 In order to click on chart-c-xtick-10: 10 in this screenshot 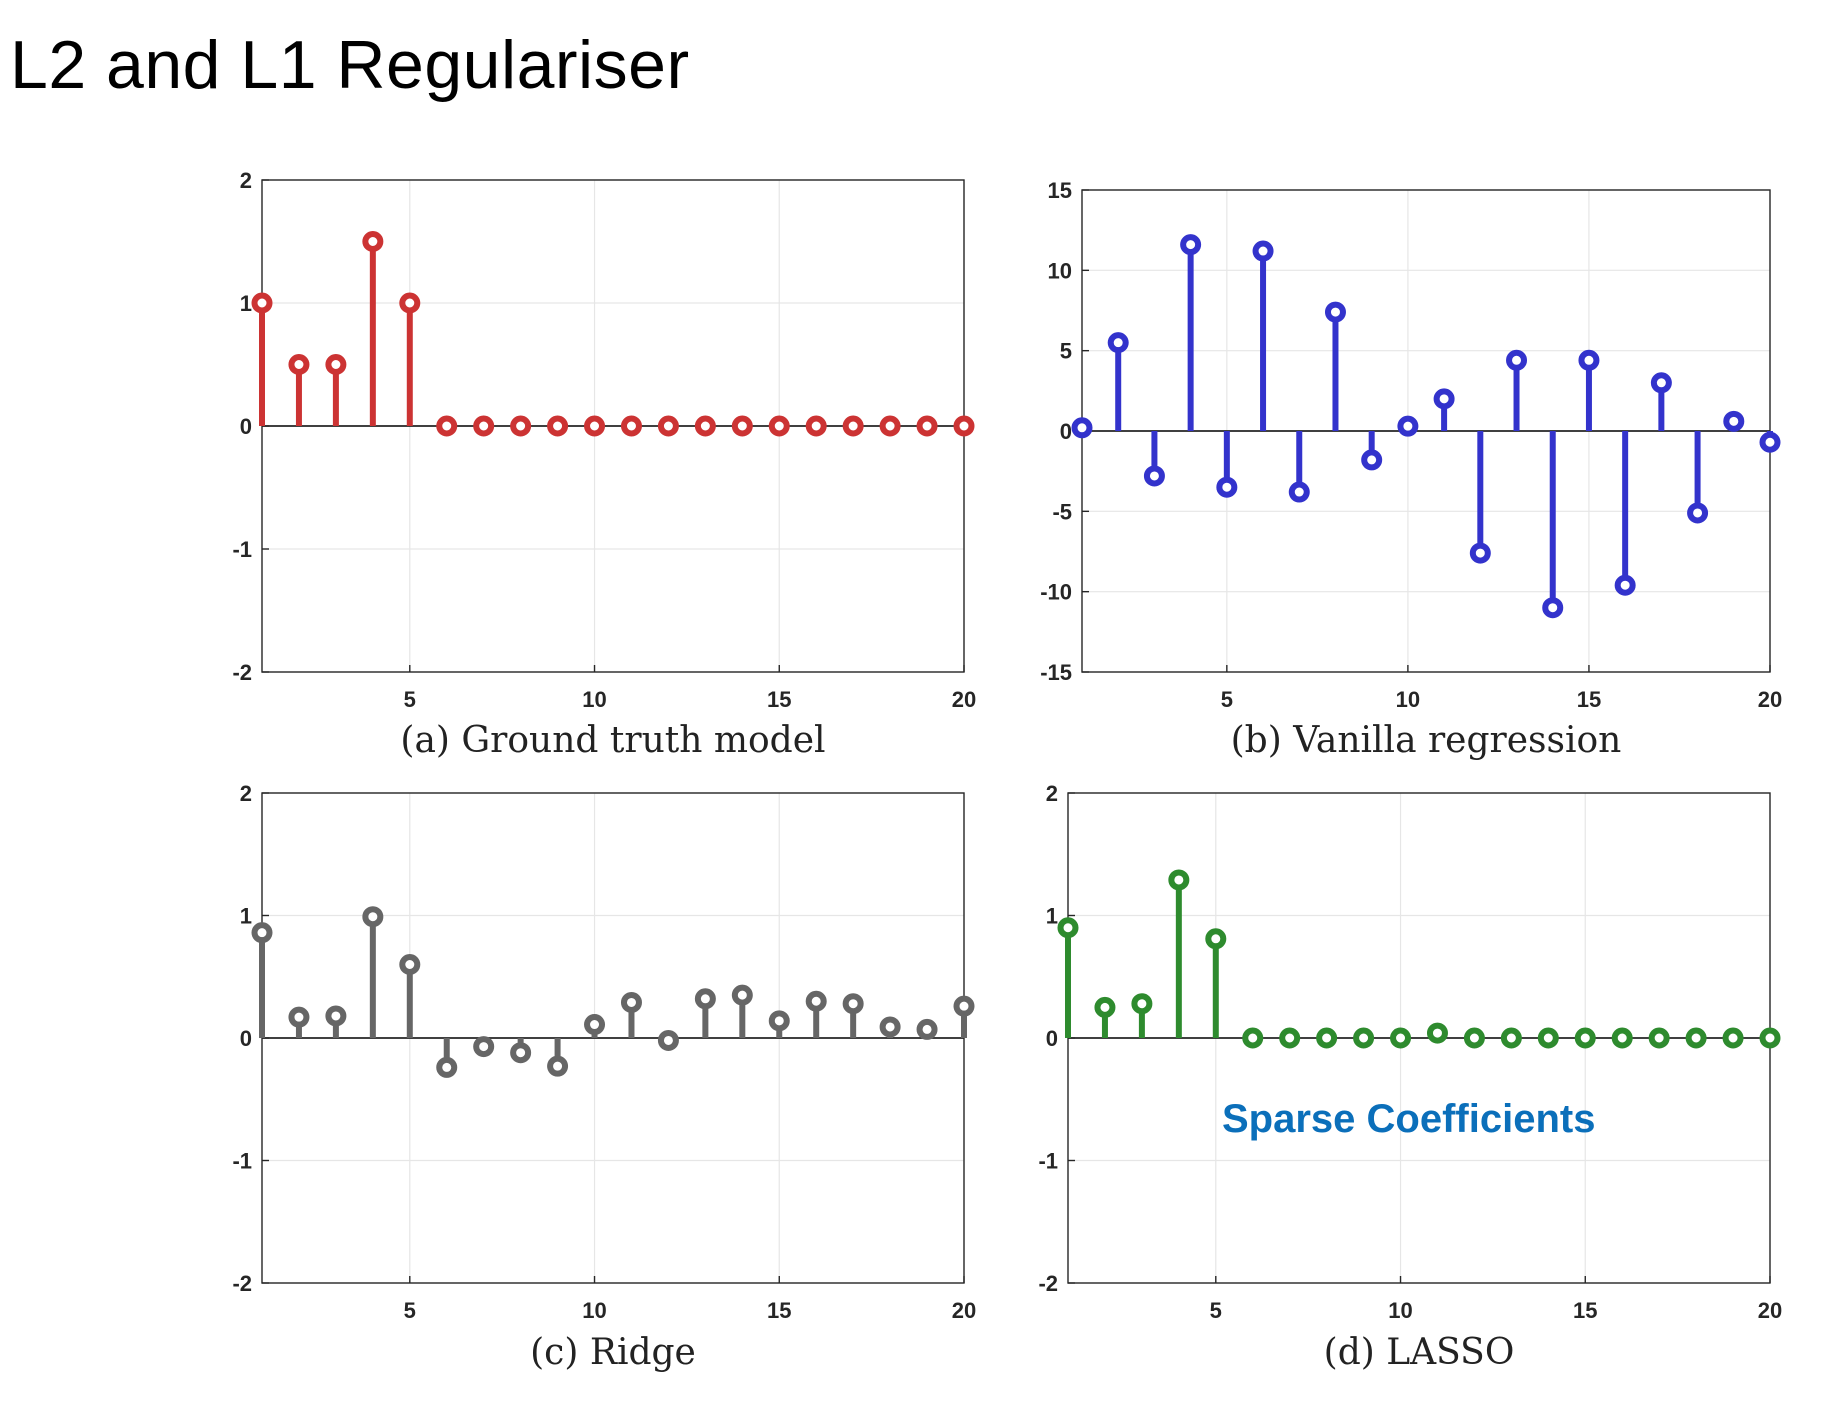, I will do `click(594, 1310)`.